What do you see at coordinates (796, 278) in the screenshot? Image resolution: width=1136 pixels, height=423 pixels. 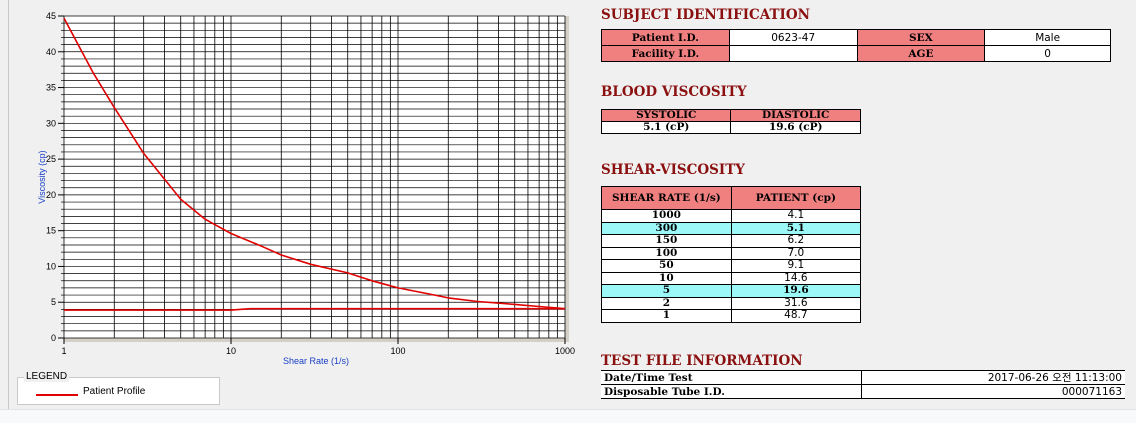 I see `viscosity-cell: 14.6` at bounding box center [796, 278].